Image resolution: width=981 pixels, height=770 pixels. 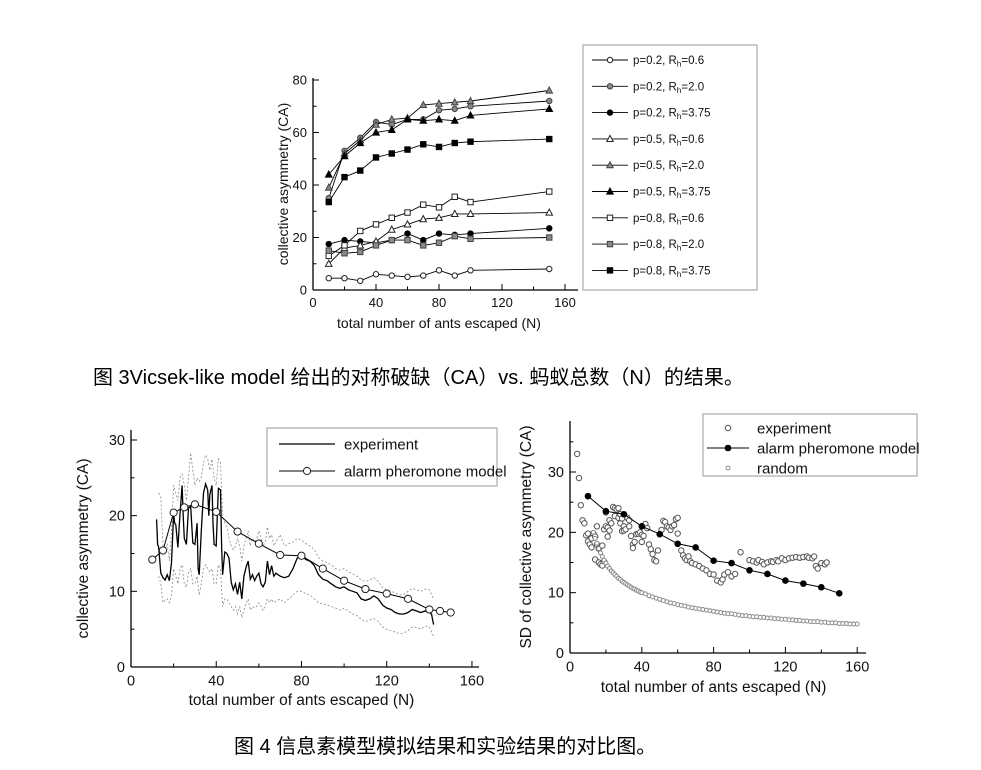 I want to click on fig4-right-series-model, so click(x=713, y=544).